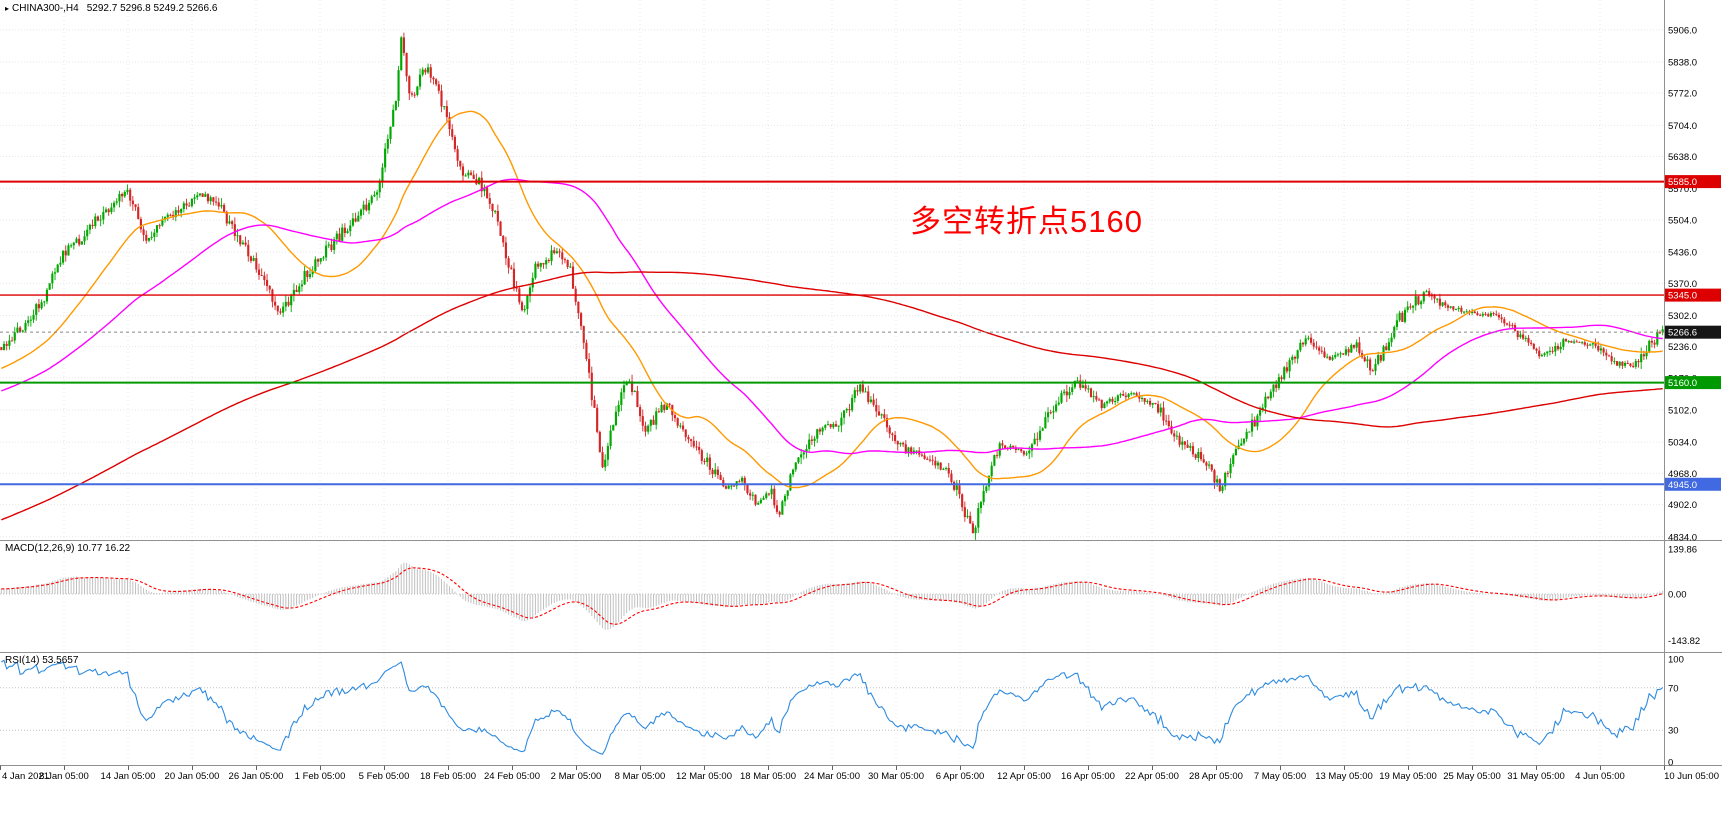  Describe the element at coordinates (1673, 731) in the screenshot. I see `rsi-axis-label: 30` at that location.